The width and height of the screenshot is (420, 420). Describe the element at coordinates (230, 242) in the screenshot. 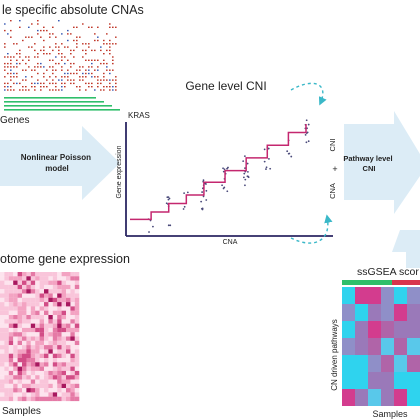

I see `cni-x-label: CNA` at that location.